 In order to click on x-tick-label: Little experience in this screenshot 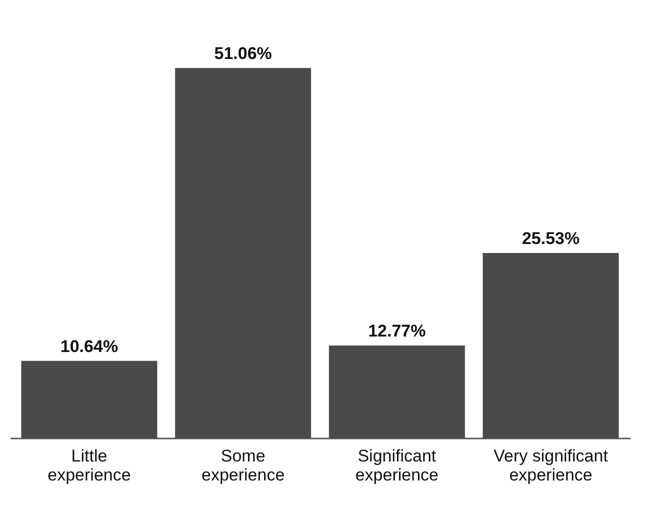, I will do `click(89, 465)`.